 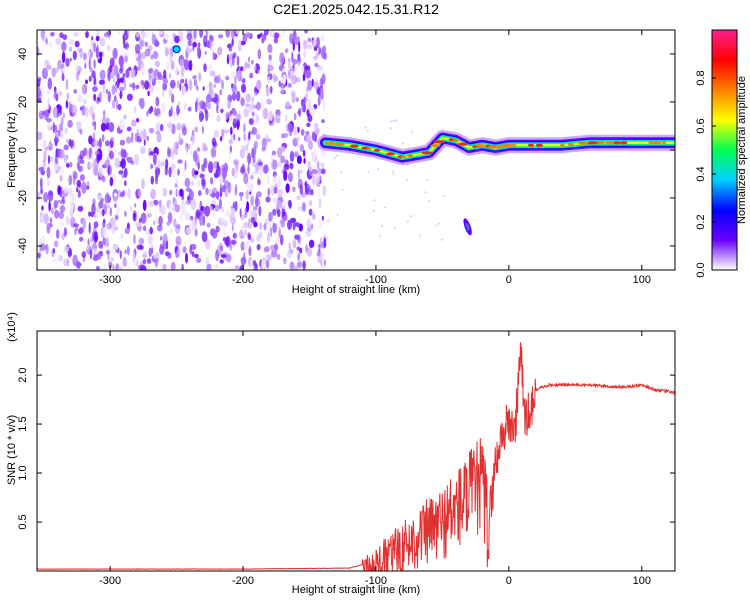 I want to click on snr-x-tick-label: -300, so click(x=110, y=581).